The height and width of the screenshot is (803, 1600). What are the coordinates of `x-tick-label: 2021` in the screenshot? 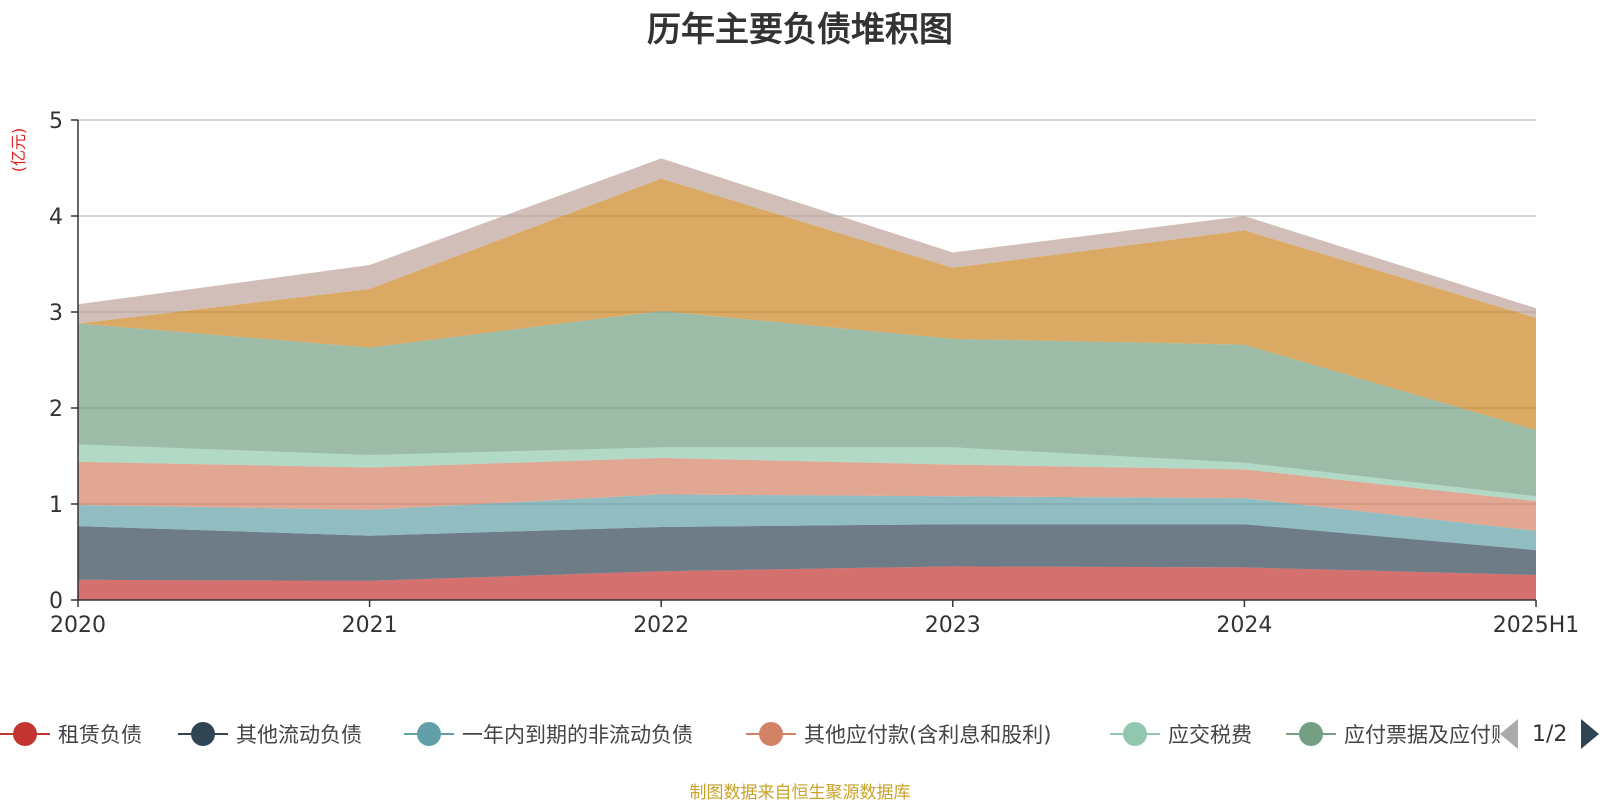 It's located at (370, 625).